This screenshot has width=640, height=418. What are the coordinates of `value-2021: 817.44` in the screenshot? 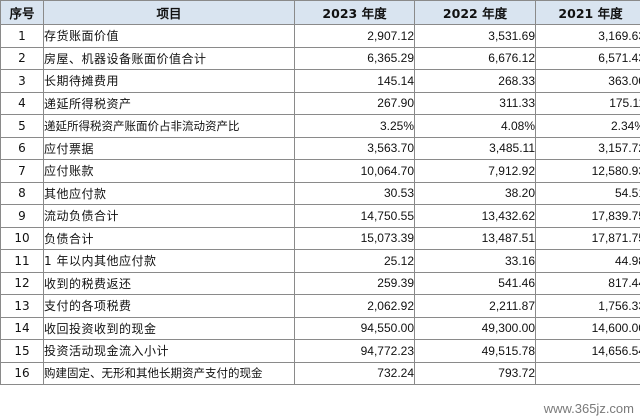 It's located at (587, 283).